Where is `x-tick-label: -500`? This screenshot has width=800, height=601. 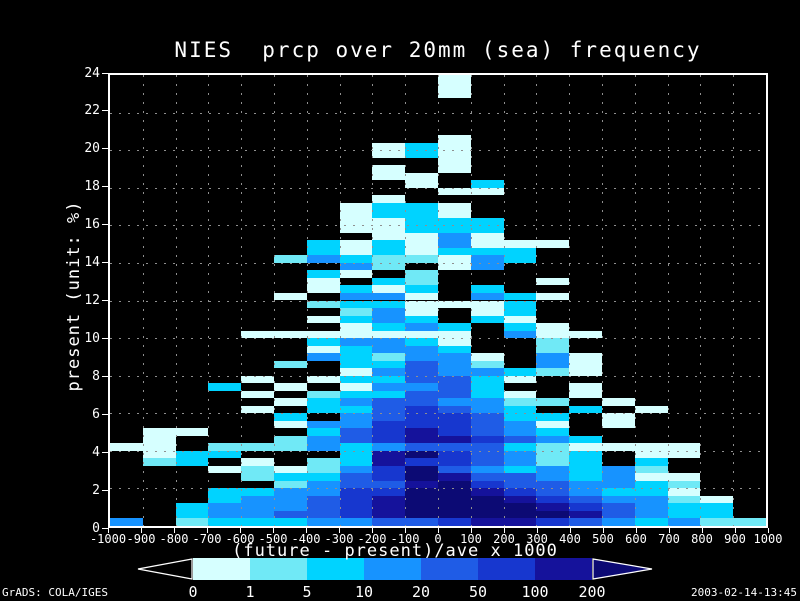 x-tick-label: -500 is located at coordinates (273, 539).